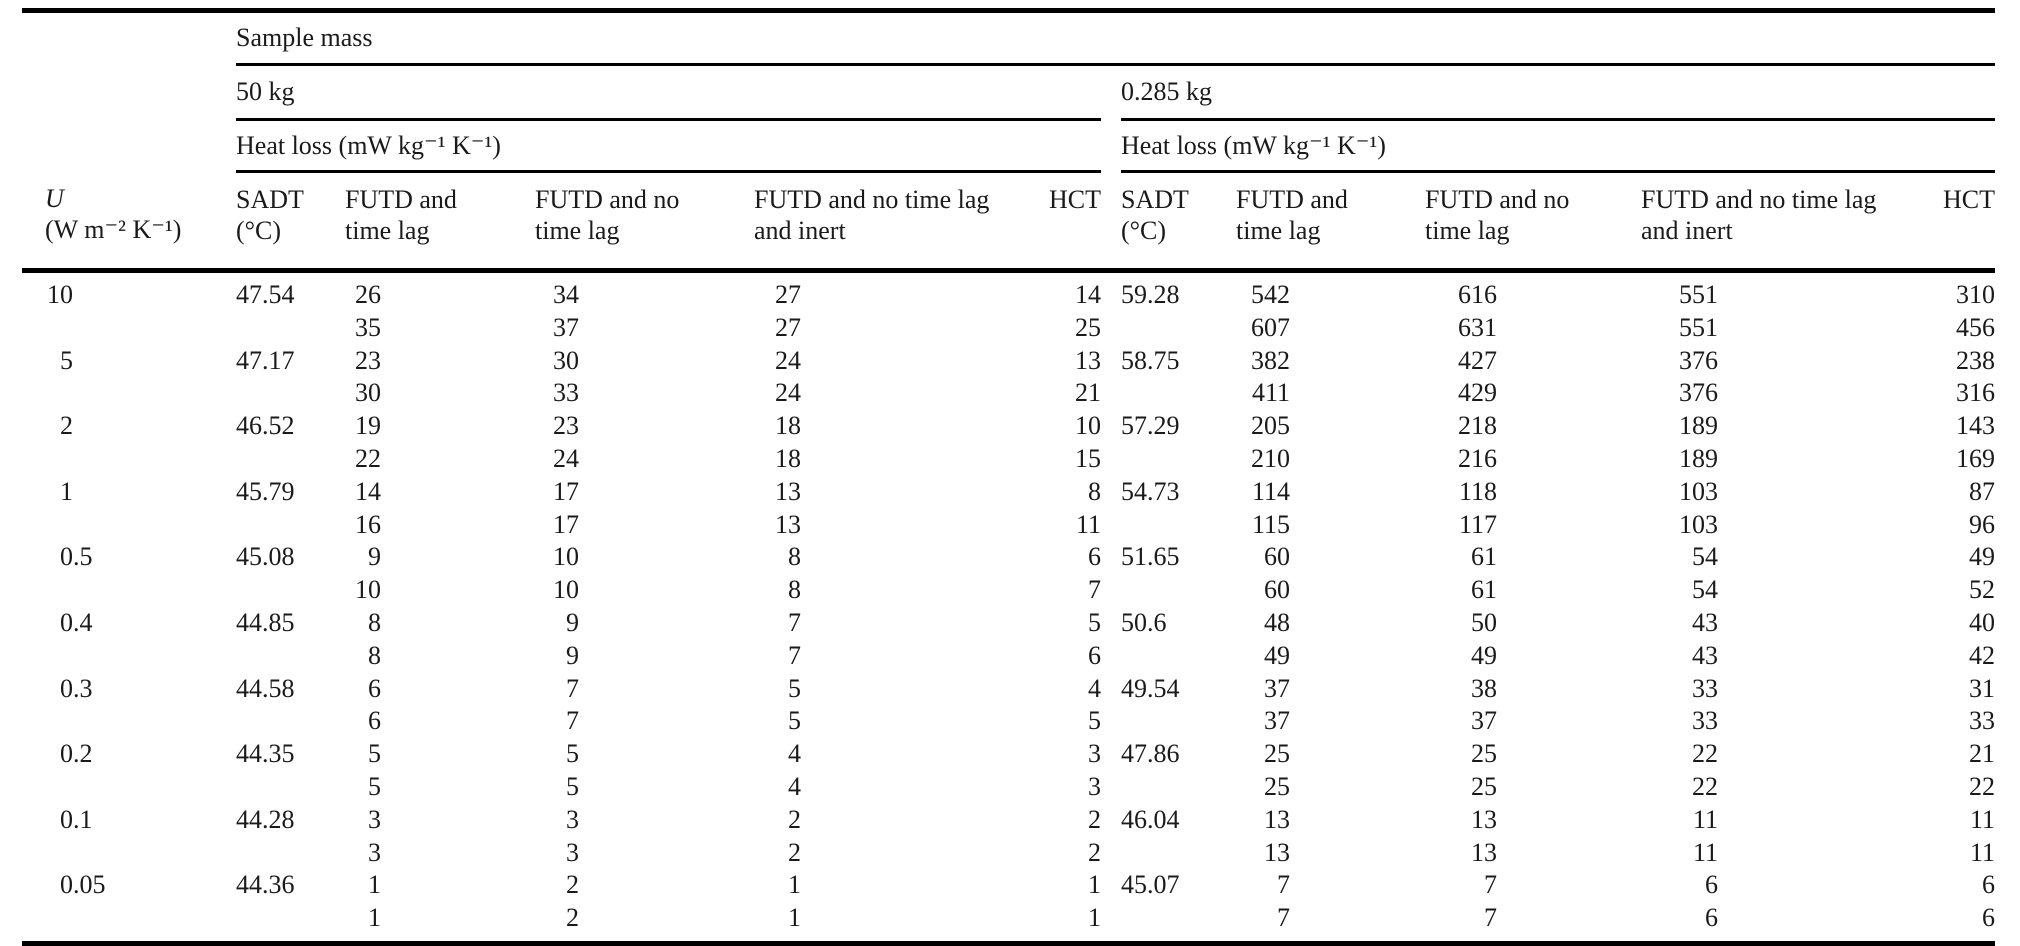 The width and height of the screenshot is (2020, 946). I want to click on value: 1, so click(374, 885).